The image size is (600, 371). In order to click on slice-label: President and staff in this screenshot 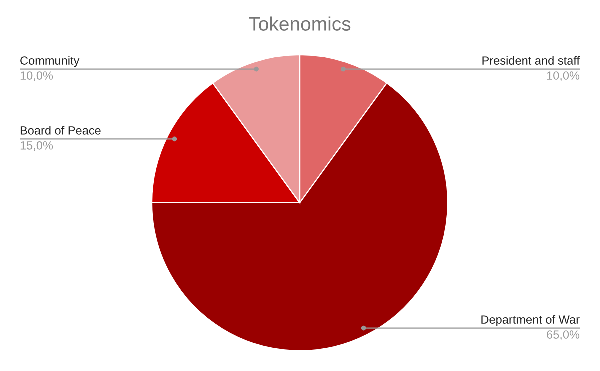, I will do `click(531, 60)`.